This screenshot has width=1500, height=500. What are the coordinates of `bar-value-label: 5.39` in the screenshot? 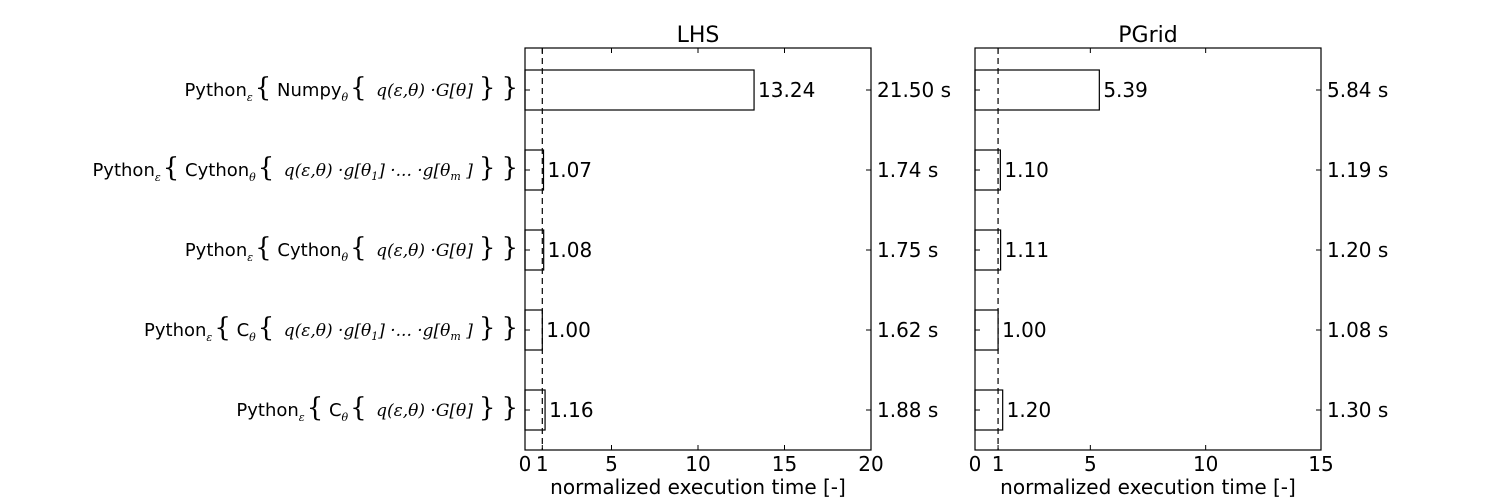 It's located at (1125, 90).